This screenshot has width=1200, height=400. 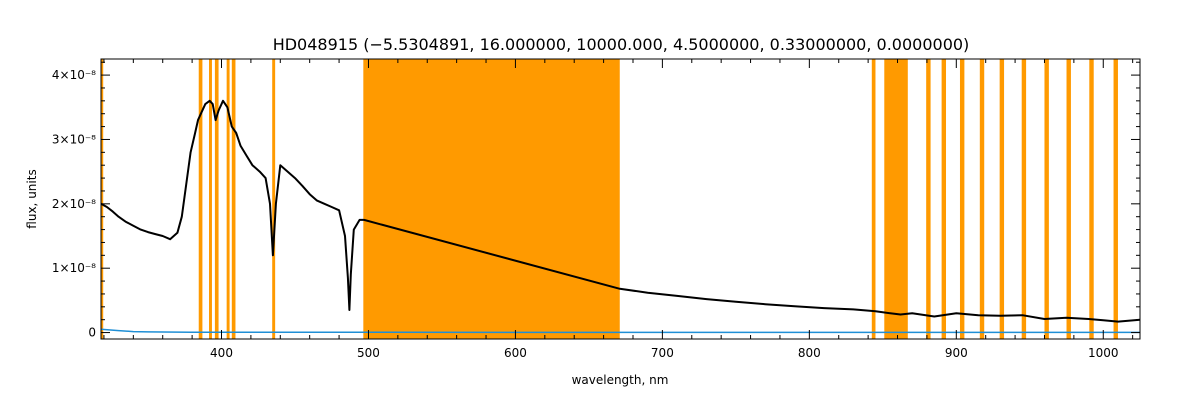 What do you see at coordinates (74, 75) in the screenshot?
I see `y-tick-label: 4×10⁻⁸` at bounding box center [74, 75].